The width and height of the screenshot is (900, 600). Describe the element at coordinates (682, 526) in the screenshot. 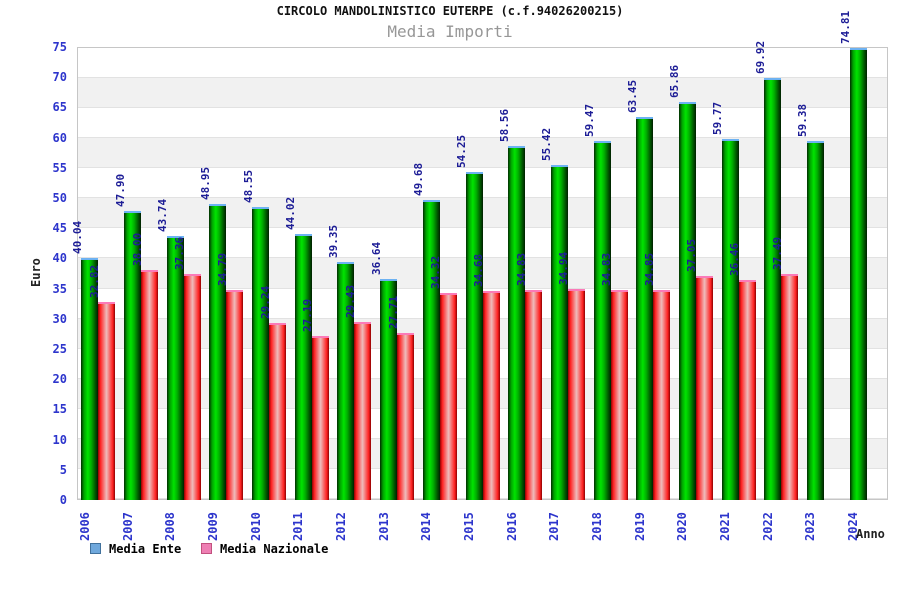

I see `x-tick-label: 2020` at that location.